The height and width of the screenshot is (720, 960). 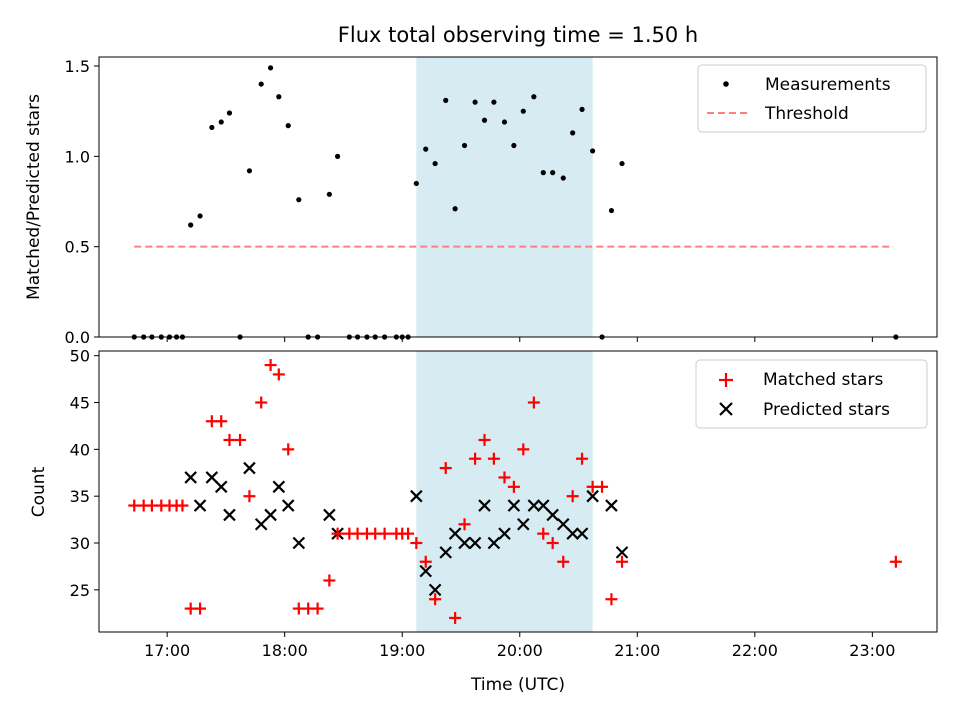 What do you see at coordinates (518, 35) in the screenshot?
I see `chart-title: Flux total observing time = 1.50 h` at bounding box center [518, 35].